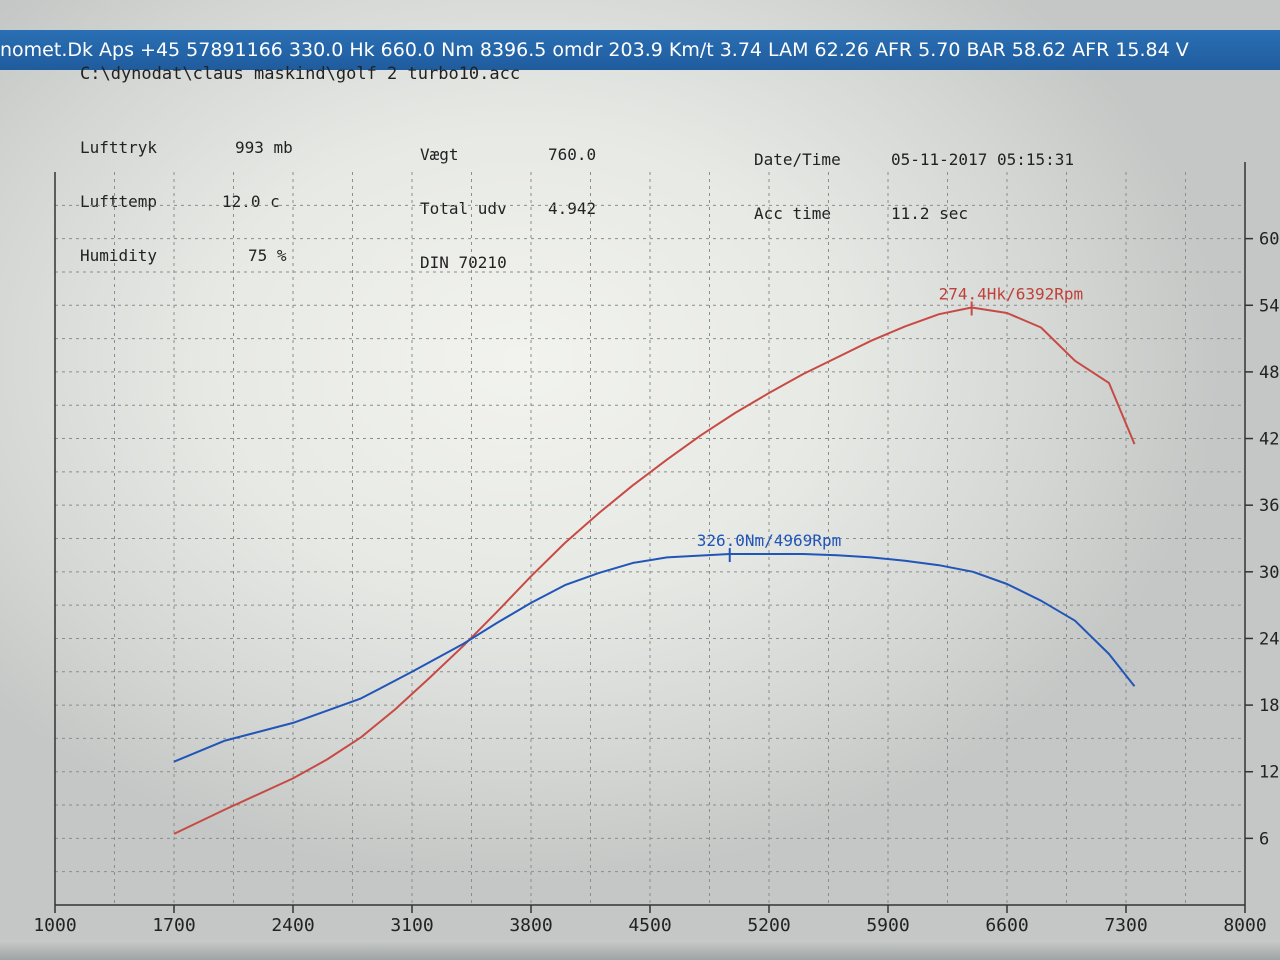 Image resolution: width=1280 pixels, height=960 pixels. I want to click on right-tick-label: 36, so click(1269, 506).